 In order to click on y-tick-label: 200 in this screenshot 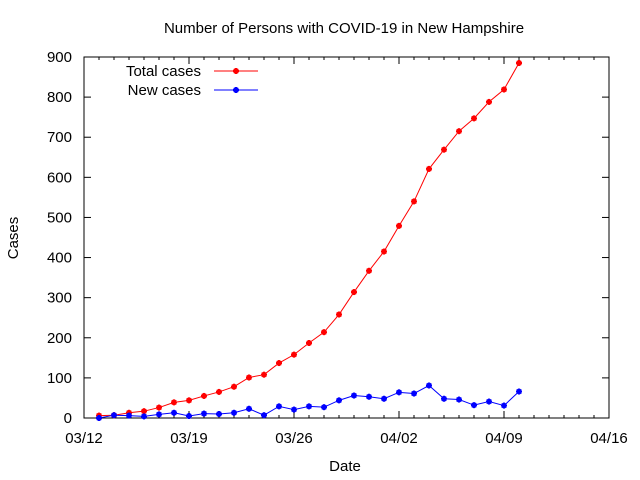, I will do `click(59, 338)`.